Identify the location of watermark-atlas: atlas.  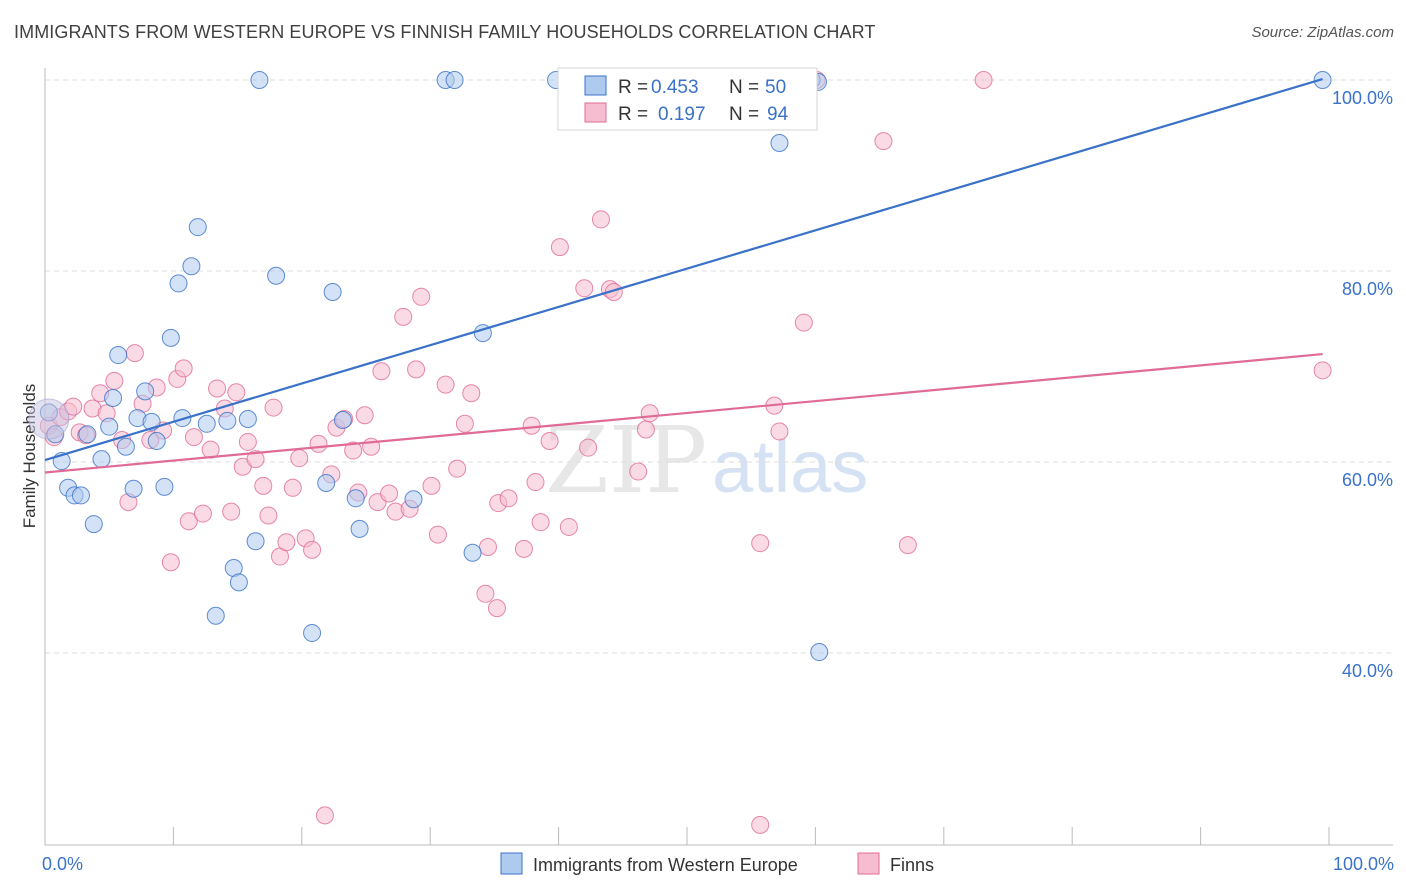
(790, 466).